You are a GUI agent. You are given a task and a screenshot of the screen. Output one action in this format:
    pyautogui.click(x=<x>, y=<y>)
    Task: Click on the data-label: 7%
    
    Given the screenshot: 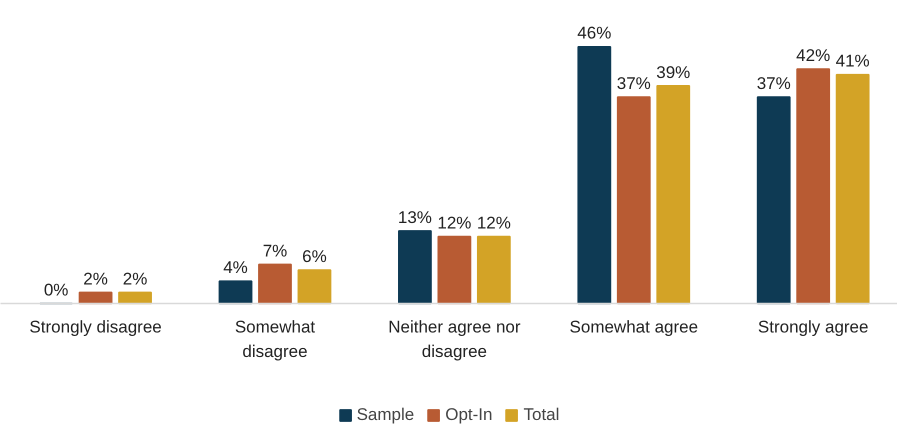 What is the action you would take?
    pyautogui.click(x=275, y=250)
    